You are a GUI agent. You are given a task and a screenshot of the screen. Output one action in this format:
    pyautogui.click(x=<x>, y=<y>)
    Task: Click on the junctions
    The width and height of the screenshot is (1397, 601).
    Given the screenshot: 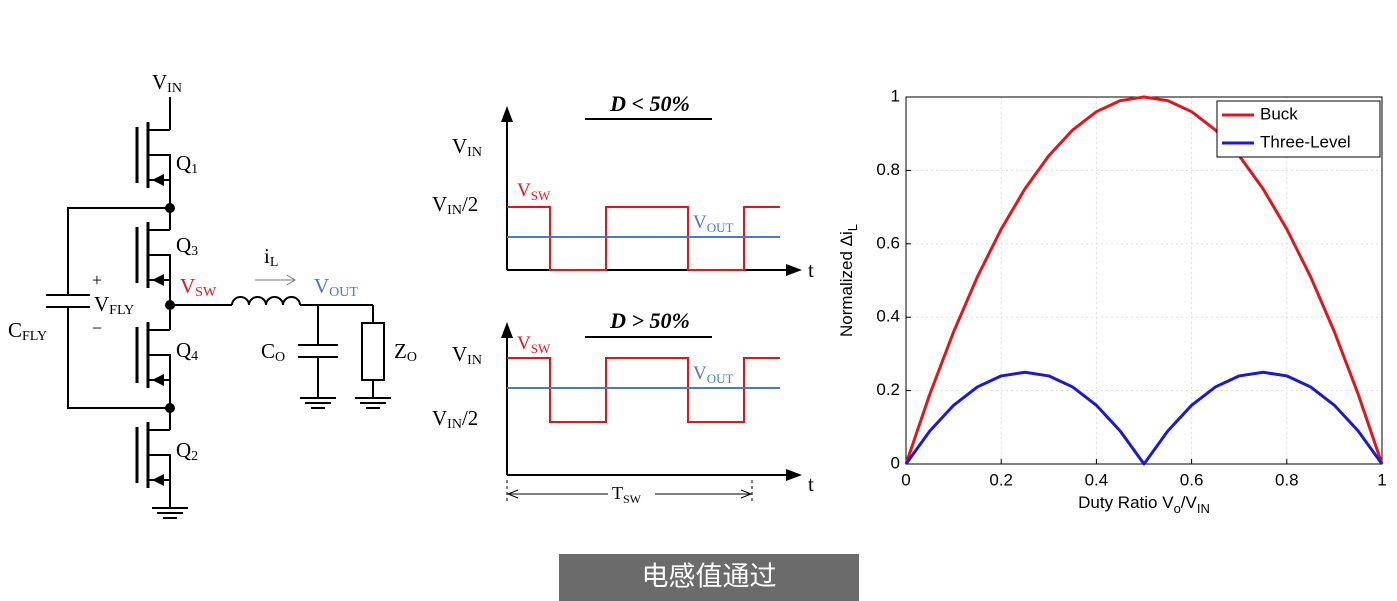 What is the action you would take?
    pyautogui.click(x=170, y=308)
    